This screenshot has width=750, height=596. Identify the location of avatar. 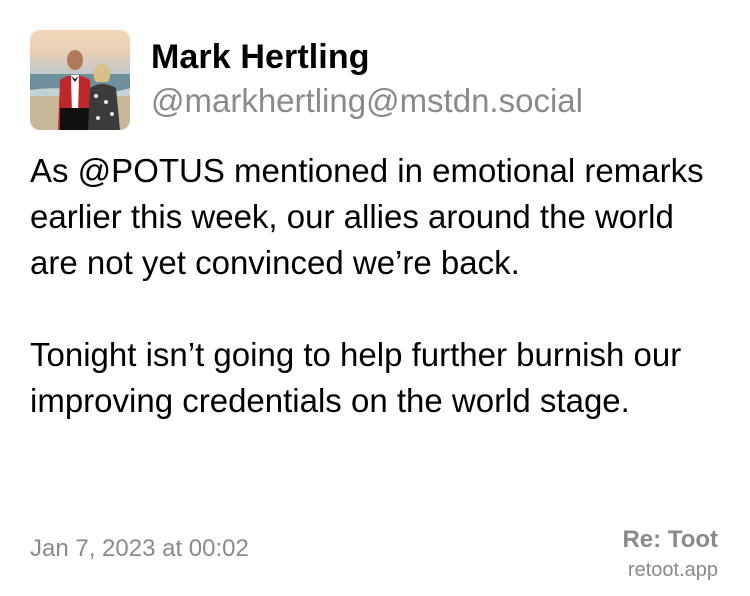
(80, 80).